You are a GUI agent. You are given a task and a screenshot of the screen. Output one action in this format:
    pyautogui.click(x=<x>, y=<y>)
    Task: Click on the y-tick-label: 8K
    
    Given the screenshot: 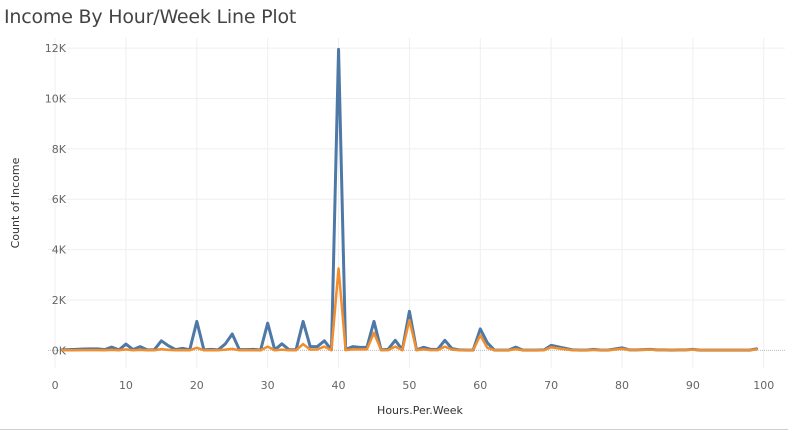 What is the action you would take?
    pyautogui.click(x=59, y=149)
    